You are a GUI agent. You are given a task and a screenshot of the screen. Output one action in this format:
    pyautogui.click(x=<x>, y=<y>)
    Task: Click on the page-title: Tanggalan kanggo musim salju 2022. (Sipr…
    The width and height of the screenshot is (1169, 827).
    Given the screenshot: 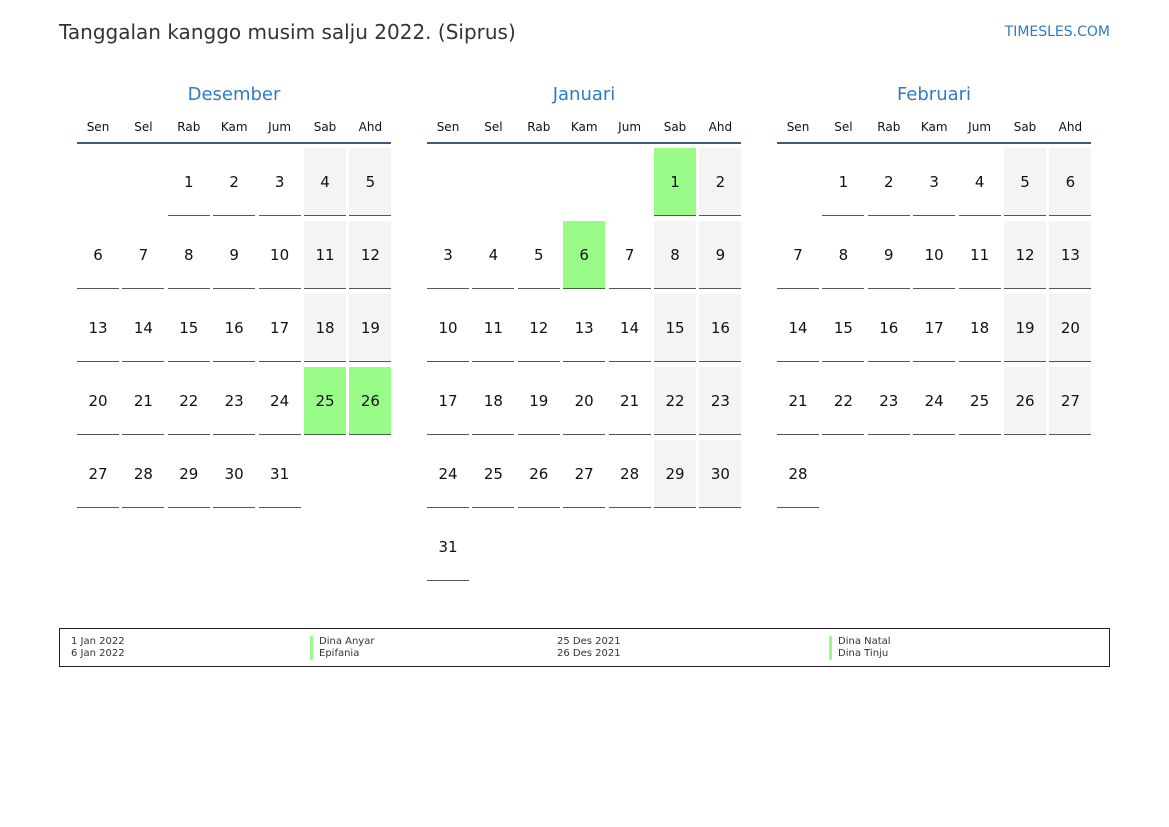 What is the action you would take?
    pyautogui.click(x=287, y=32)
    